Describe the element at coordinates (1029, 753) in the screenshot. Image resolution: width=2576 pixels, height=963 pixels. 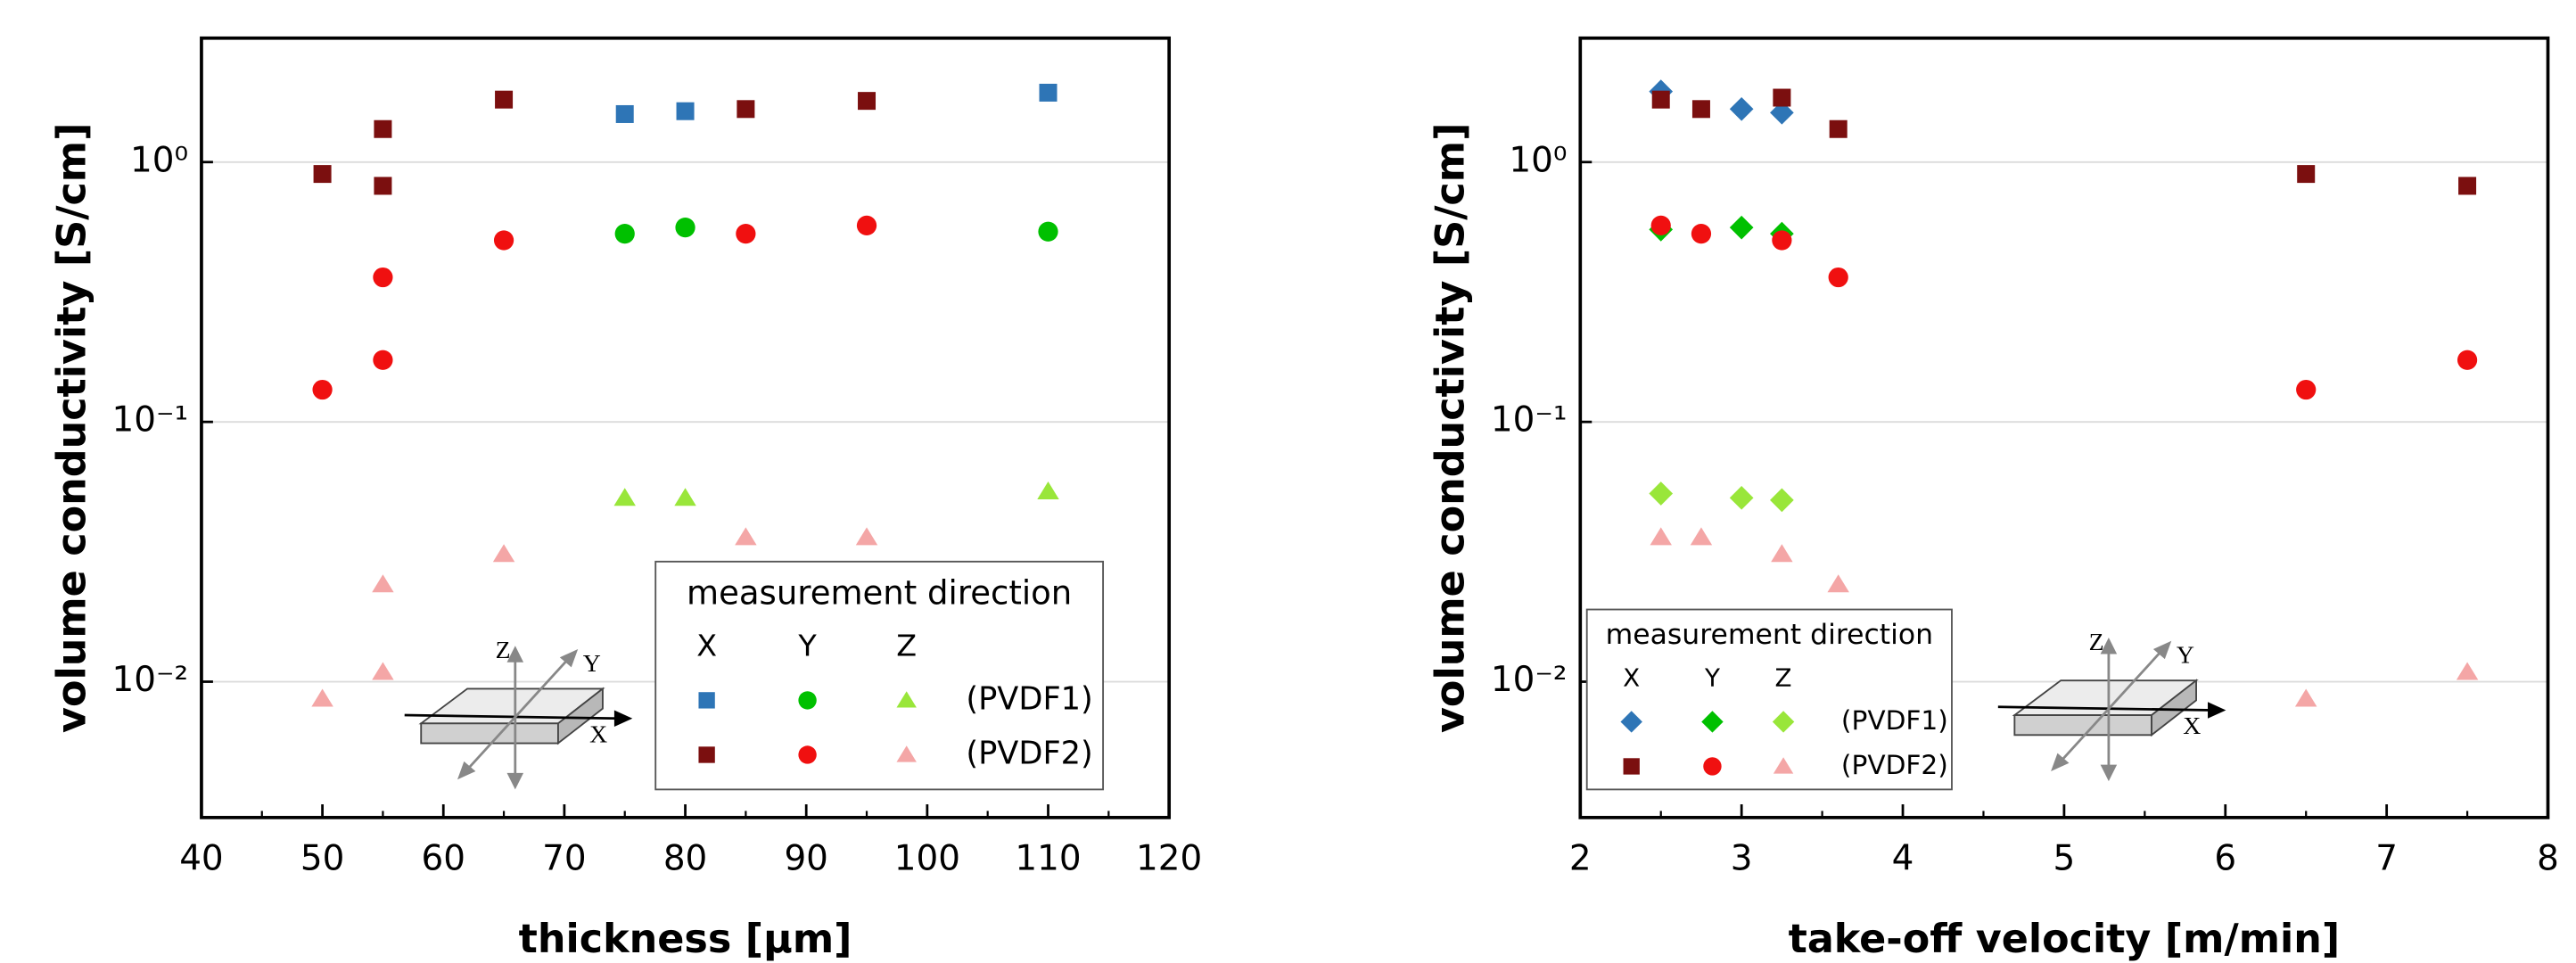
I see `legend-row: (PVDF2)` at that location.